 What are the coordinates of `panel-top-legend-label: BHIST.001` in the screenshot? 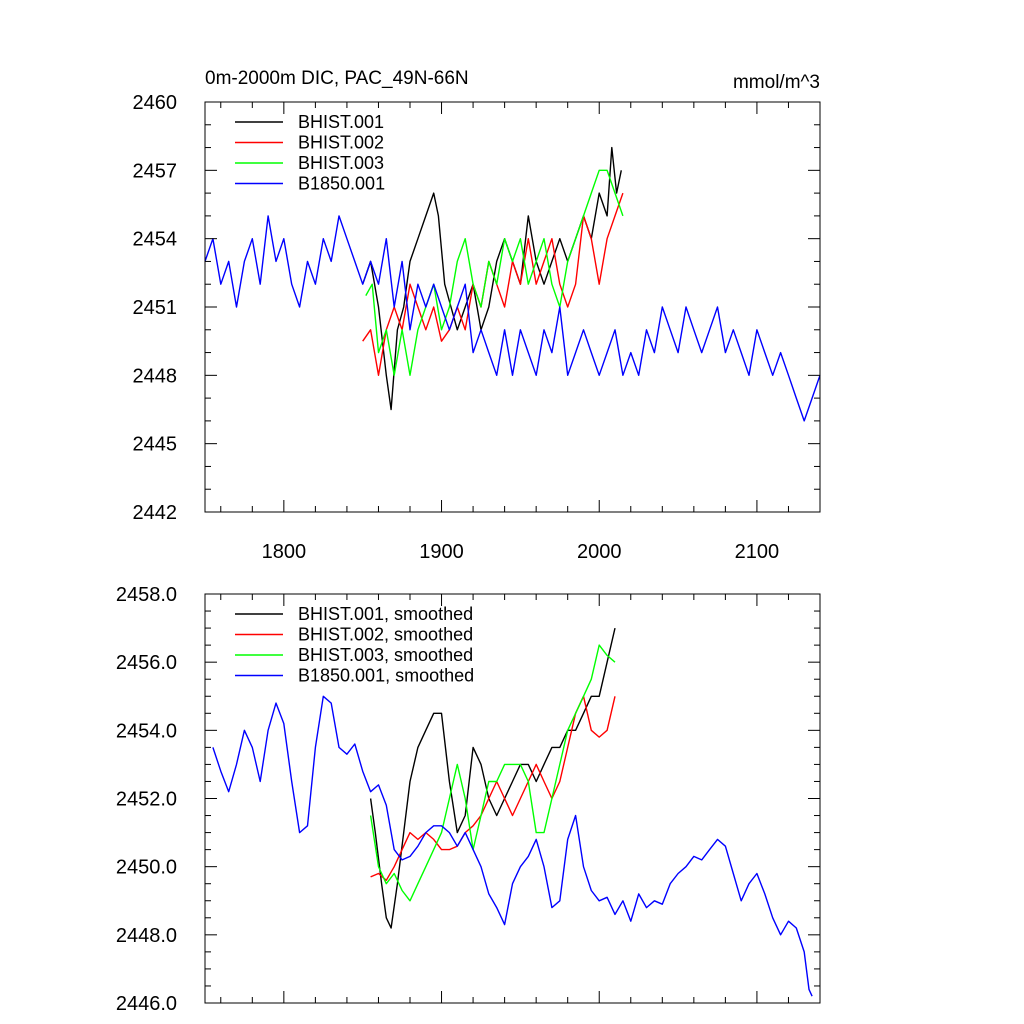 It's located at (341, 122).